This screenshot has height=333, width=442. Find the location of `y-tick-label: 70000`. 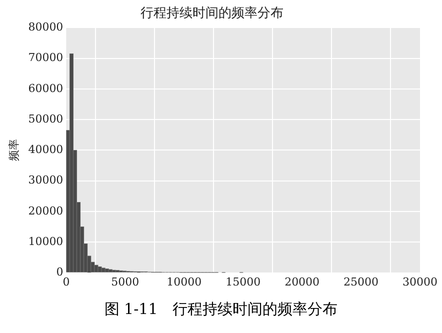

y-tick-label: 70000 is located at coordinates (46, 57).